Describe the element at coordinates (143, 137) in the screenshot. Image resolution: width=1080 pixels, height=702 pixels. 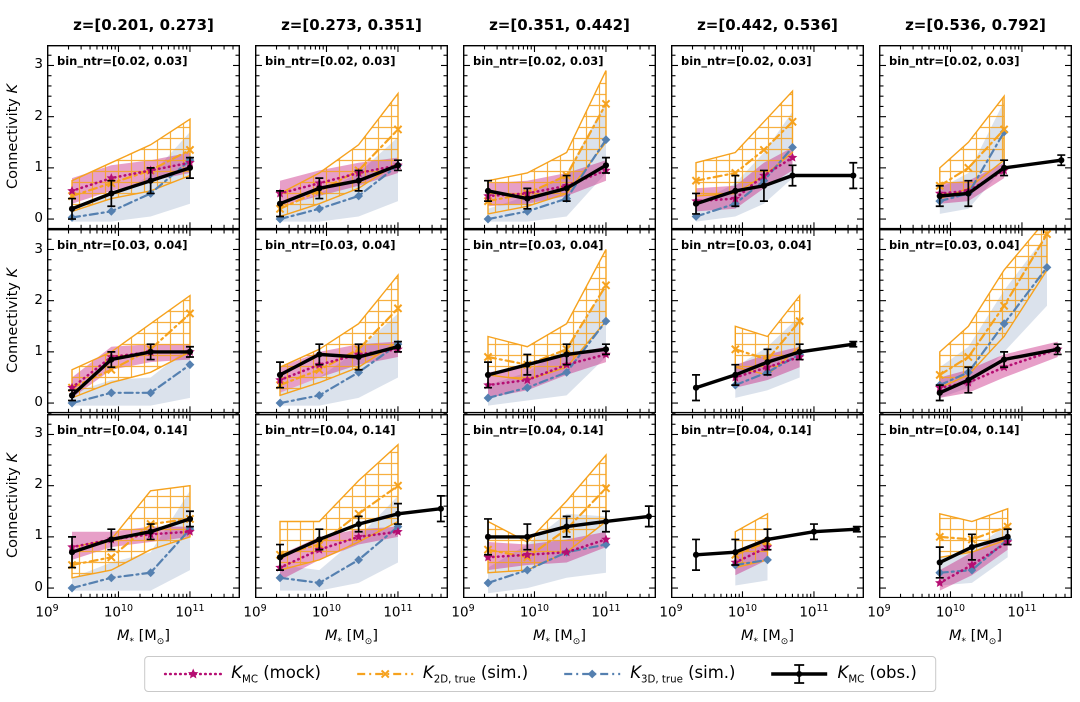
I see `panel-r1c1: bin_ntr=[0.02, 0.03]` at that location.